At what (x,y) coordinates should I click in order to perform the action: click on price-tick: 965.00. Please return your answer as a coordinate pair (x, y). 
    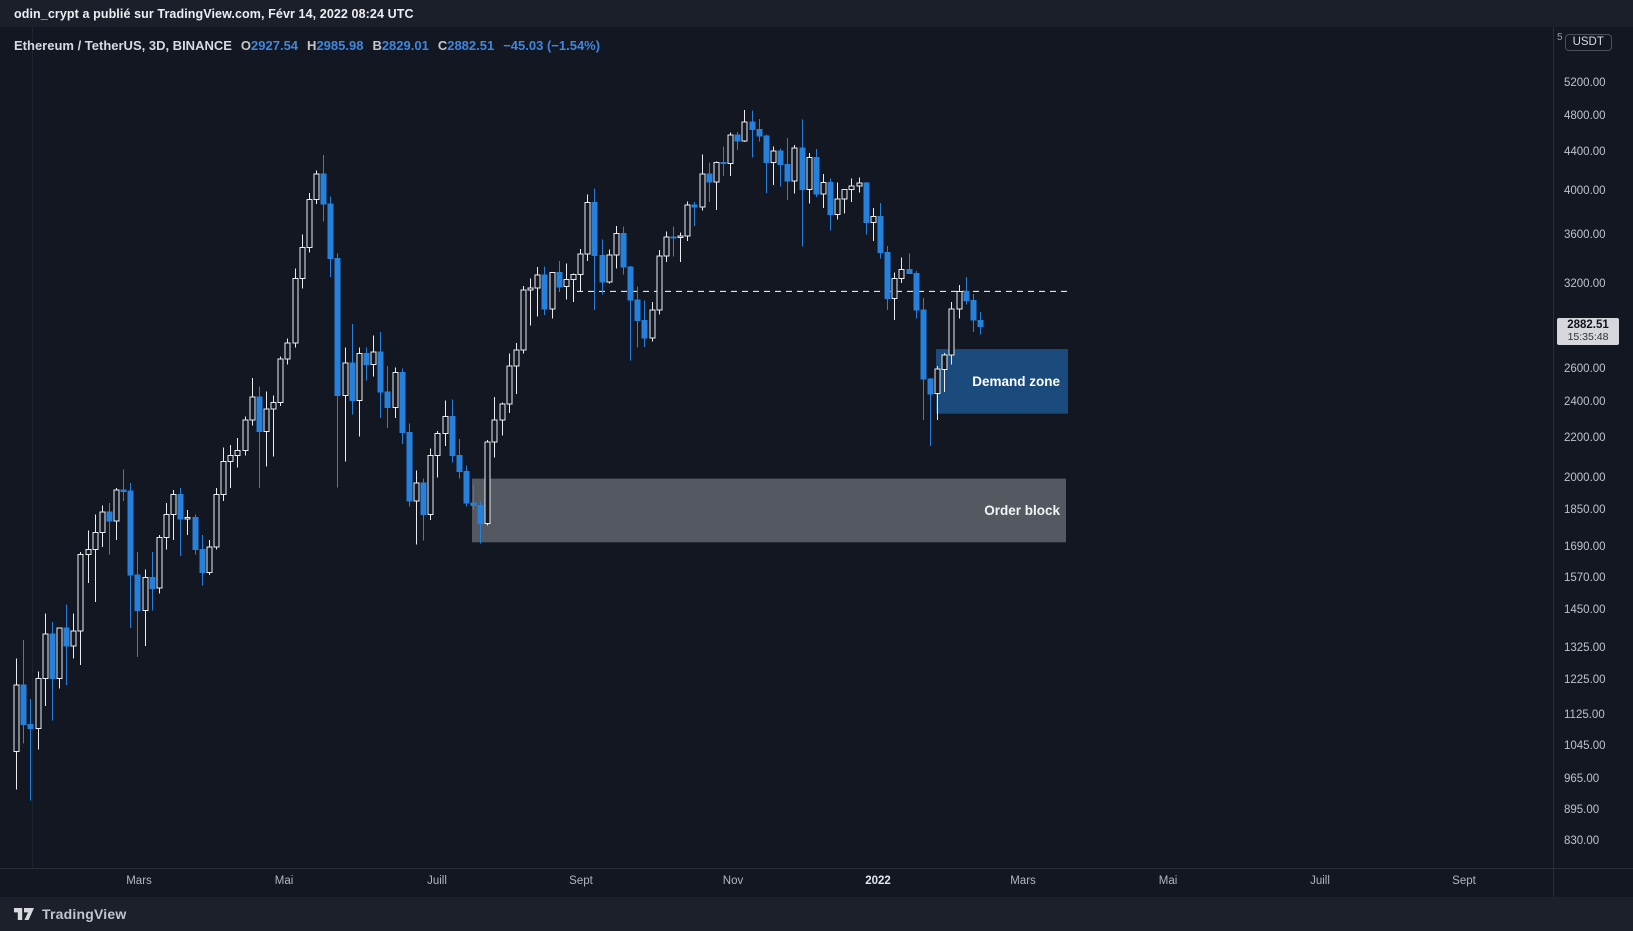
    Looking at the image, I should click on (1582, 778).